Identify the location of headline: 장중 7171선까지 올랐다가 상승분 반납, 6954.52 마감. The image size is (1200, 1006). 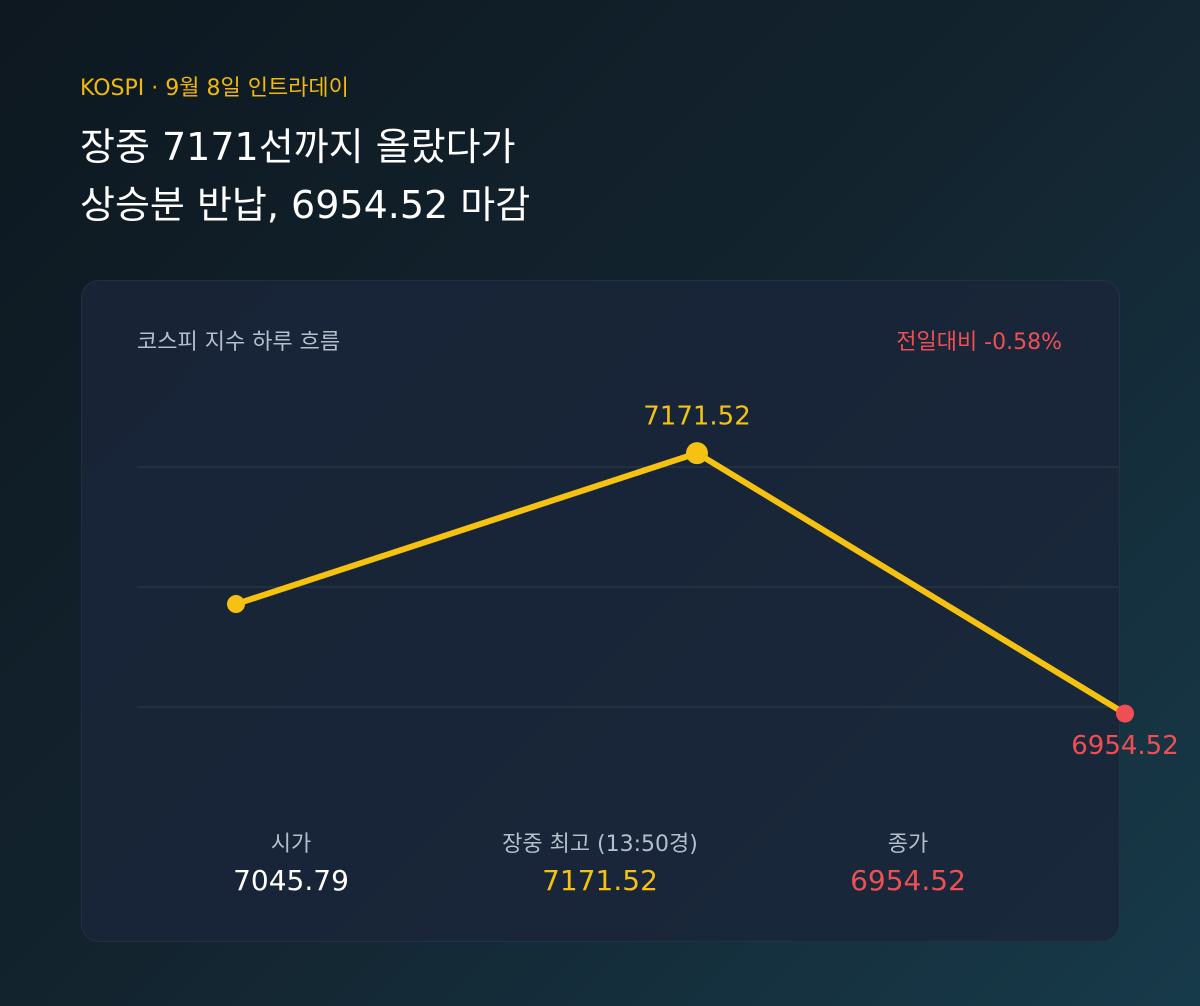
(305, 176).